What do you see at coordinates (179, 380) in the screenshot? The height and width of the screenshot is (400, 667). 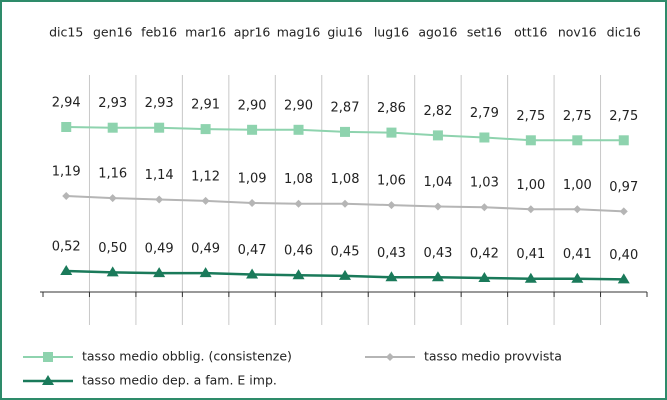 I see `legend-label: tasso medio dep. a fam. E imp.` at bounding box center [179, 380].